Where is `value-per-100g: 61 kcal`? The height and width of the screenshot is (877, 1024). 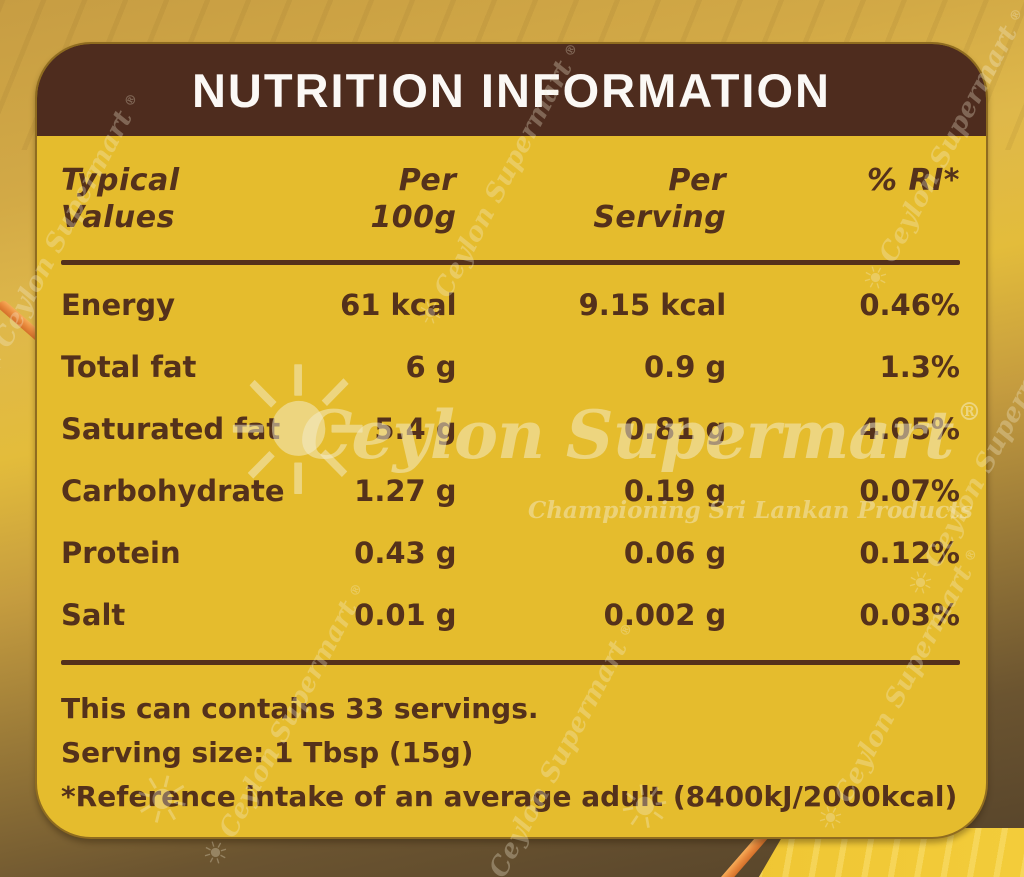 value-per-100g: 61 kcal is located at coordinates (398, 305).